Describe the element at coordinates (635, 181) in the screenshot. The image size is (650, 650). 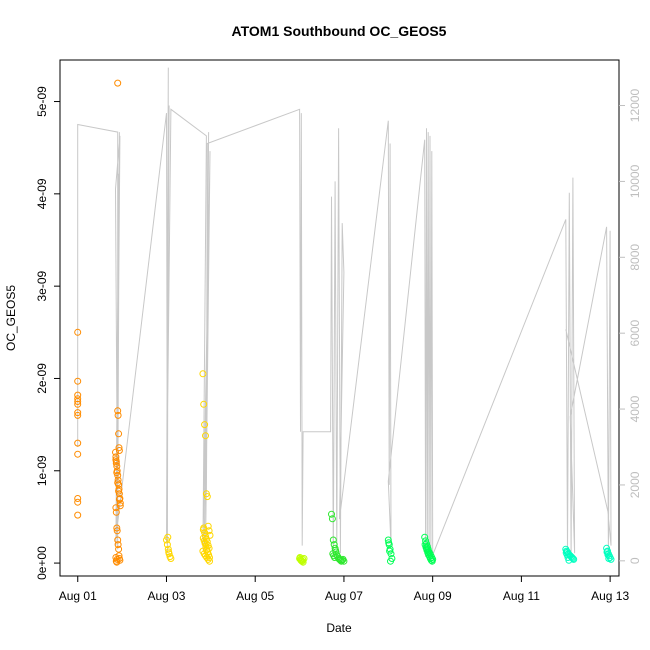
I see `y-right-tick-label: 10000` at that location.